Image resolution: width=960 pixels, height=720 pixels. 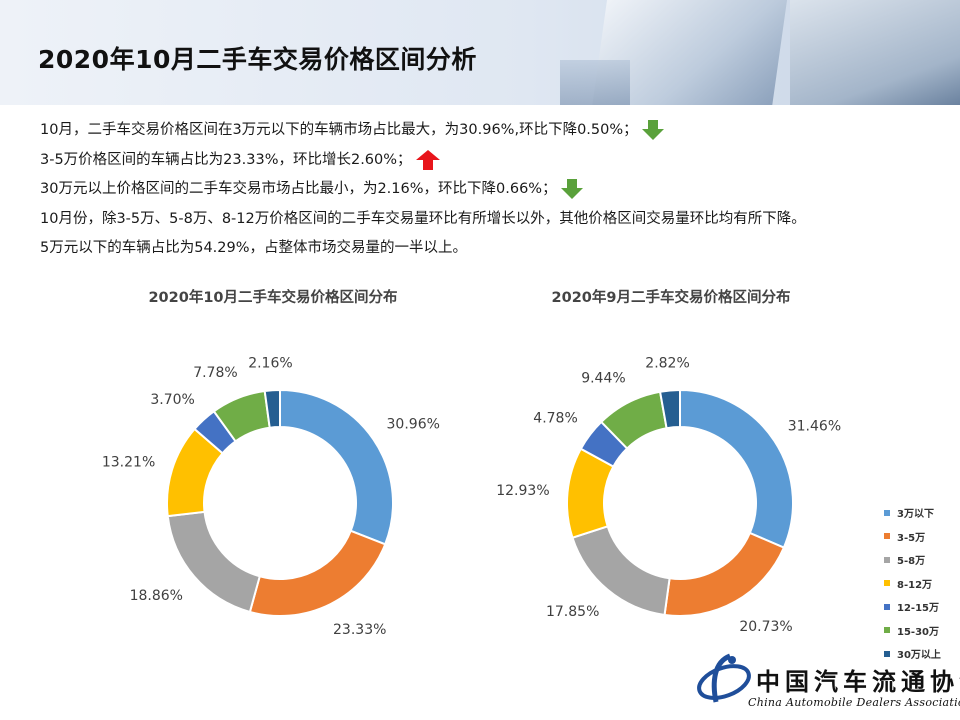 What do you see at coordinates (522, 491) in the screenshot?
I see `data-label: 12.93%` at bounding box center [522, 491].